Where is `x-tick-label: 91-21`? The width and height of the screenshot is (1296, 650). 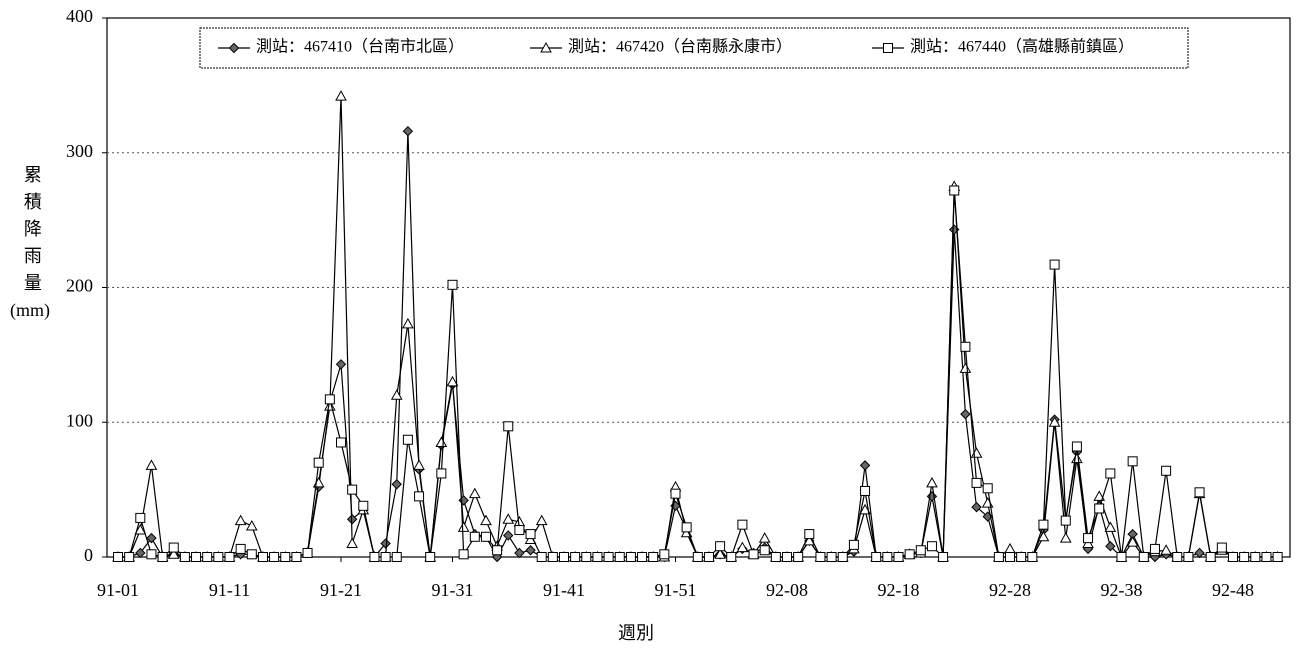
x-tick-label: 91-21 is located at coordinates (341, 590).